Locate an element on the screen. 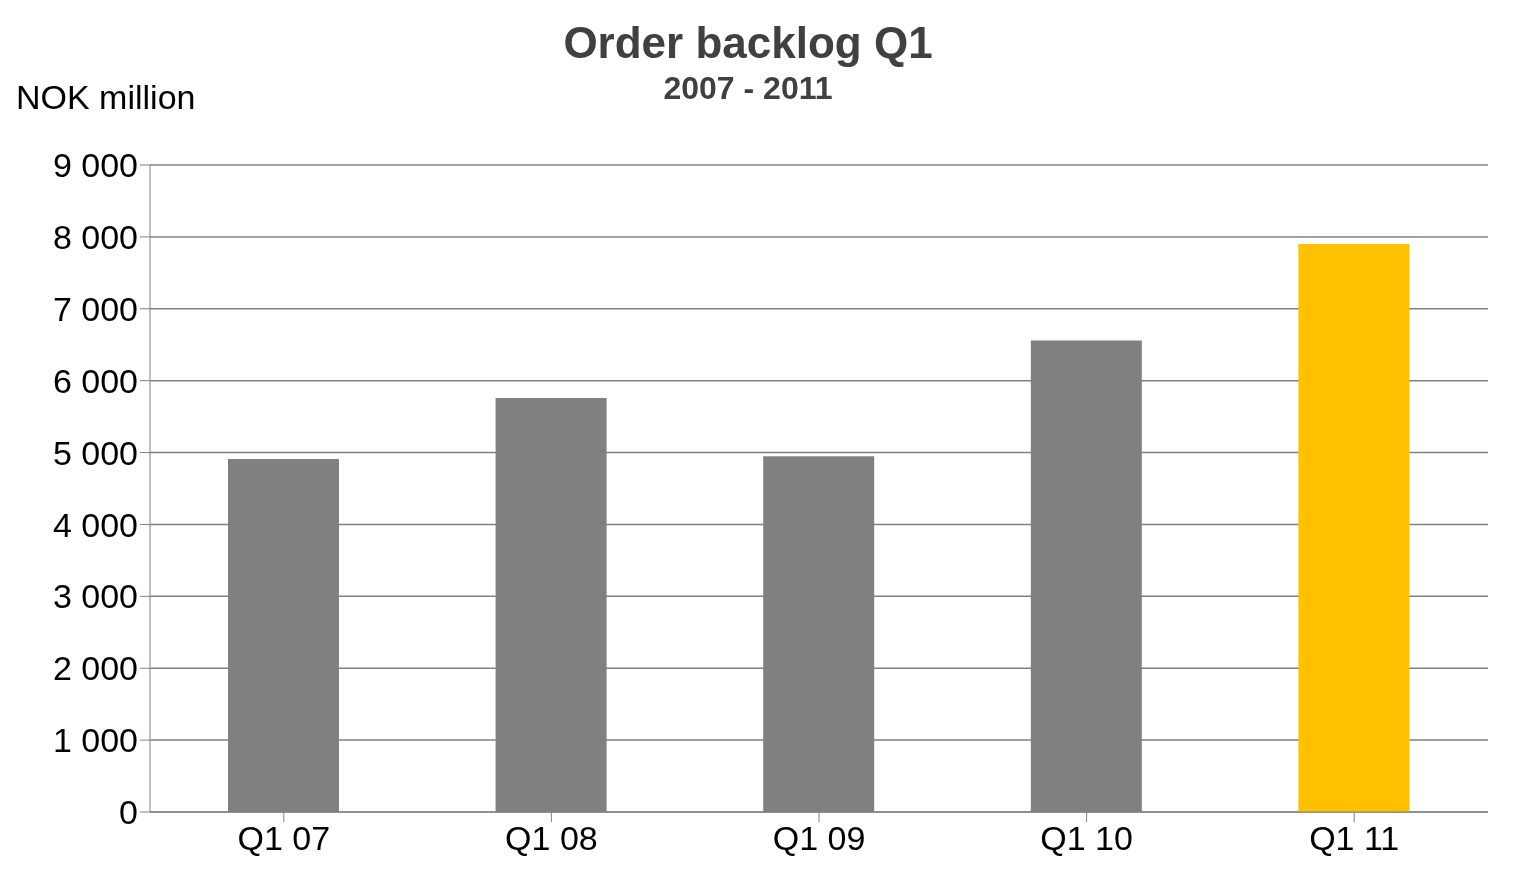 This screenshot has height=892, width=1517. x-tick-label: Q1 08 is located at coordinates (551, 838).